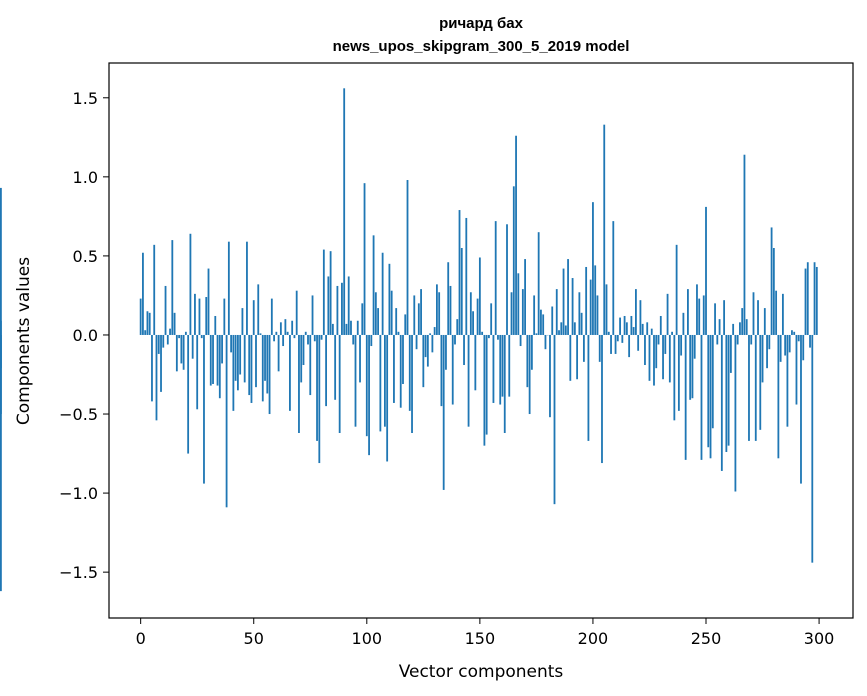  Describe the element at coordinates (85, 256) in the screenshot. I see `y-tick-label: 0.5` at that location.